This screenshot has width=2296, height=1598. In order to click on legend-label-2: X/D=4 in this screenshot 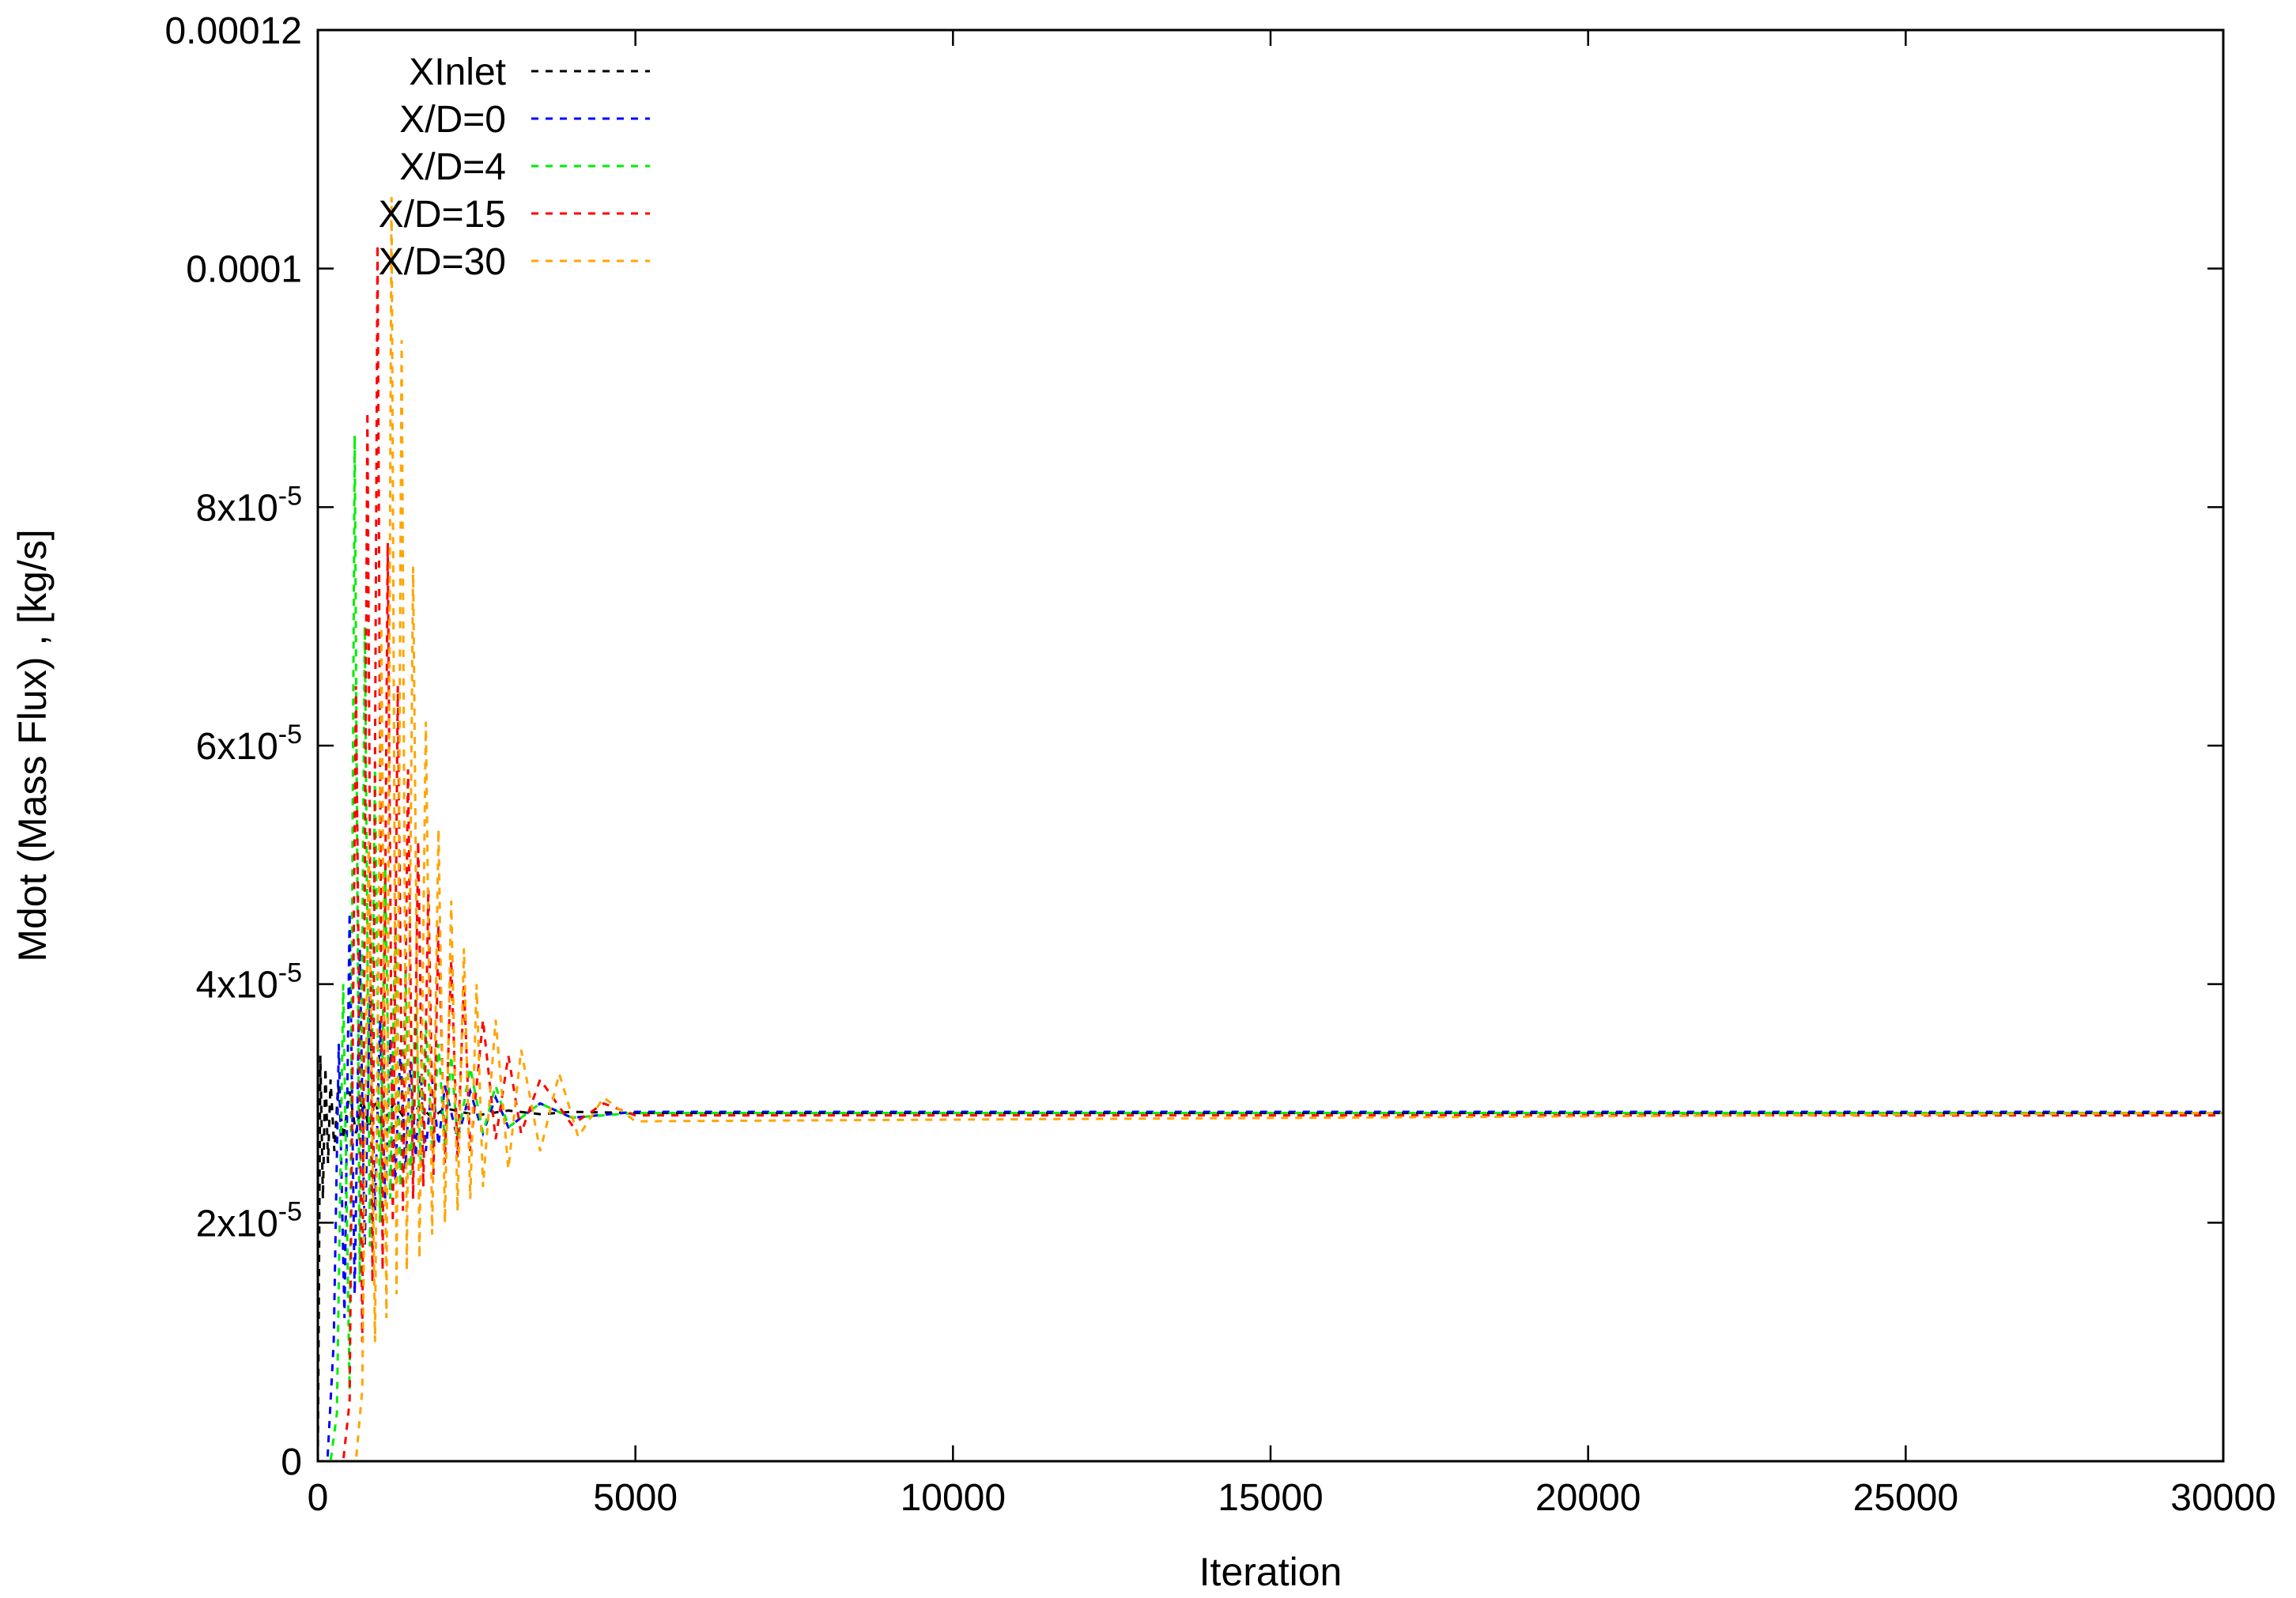, I will do `click(452, 167)`.